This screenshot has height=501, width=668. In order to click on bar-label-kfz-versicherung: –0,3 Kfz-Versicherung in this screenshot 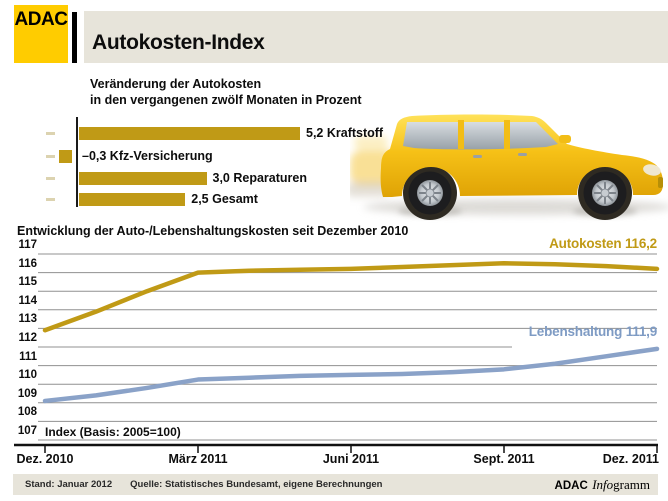, I will do `click(147, 156)`.